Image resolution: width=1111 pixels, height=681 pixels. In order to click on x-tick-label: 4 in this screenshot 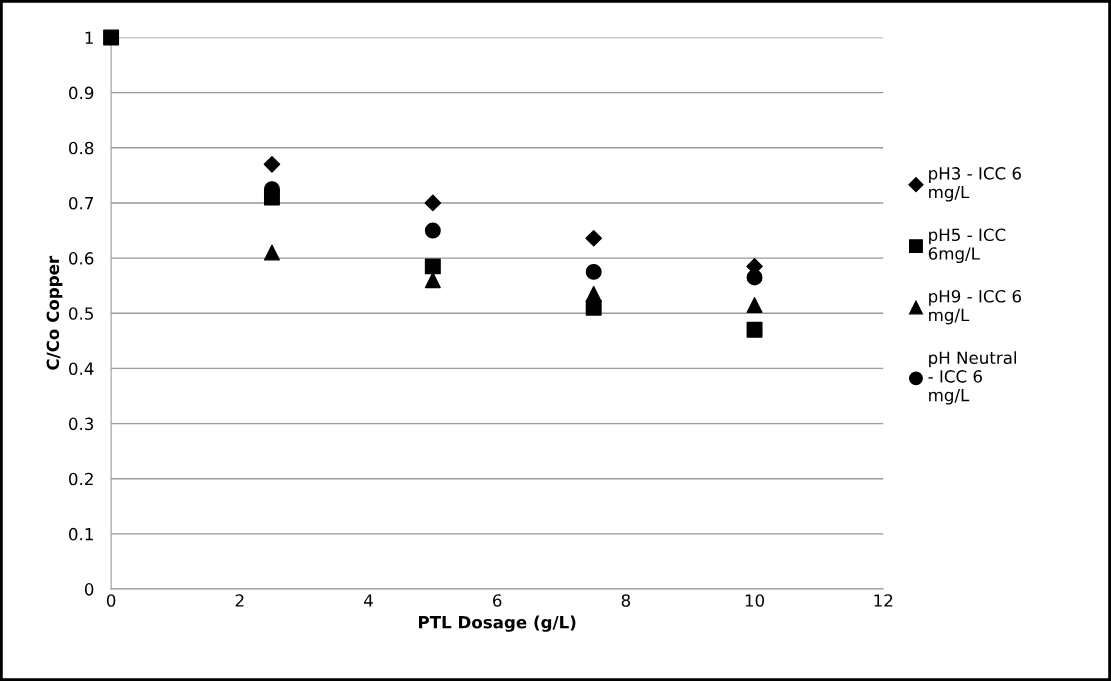, I will do `click(368, 600)`.